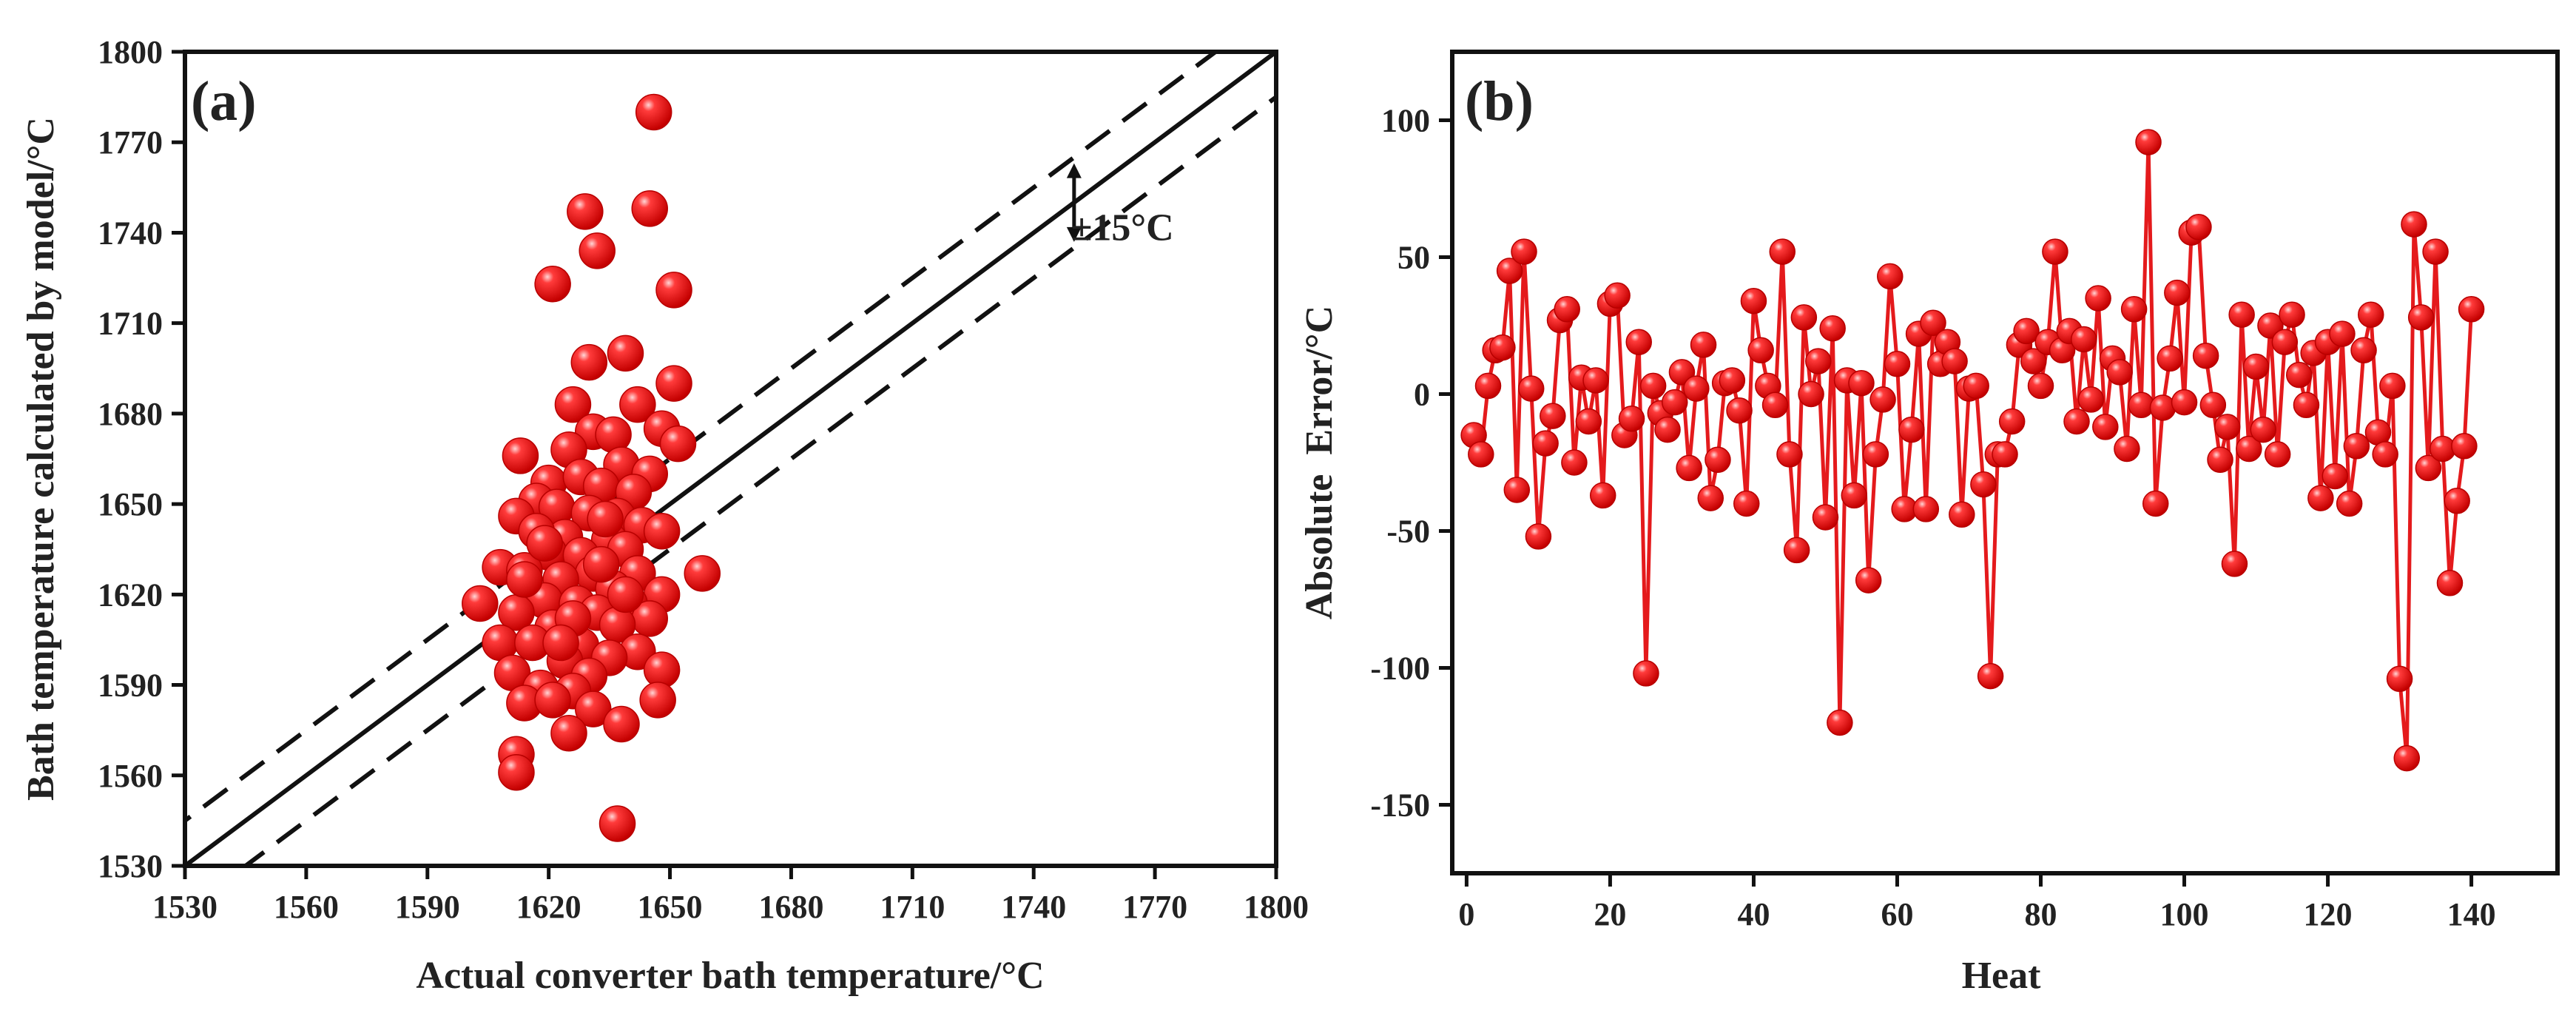 This screenshot has height=1022, width=2576. What do you see at coordinates (1120, 206) in the screenshot?
I see `tolerance-annotation: ±15°C` at bounding box center [1120, 206].